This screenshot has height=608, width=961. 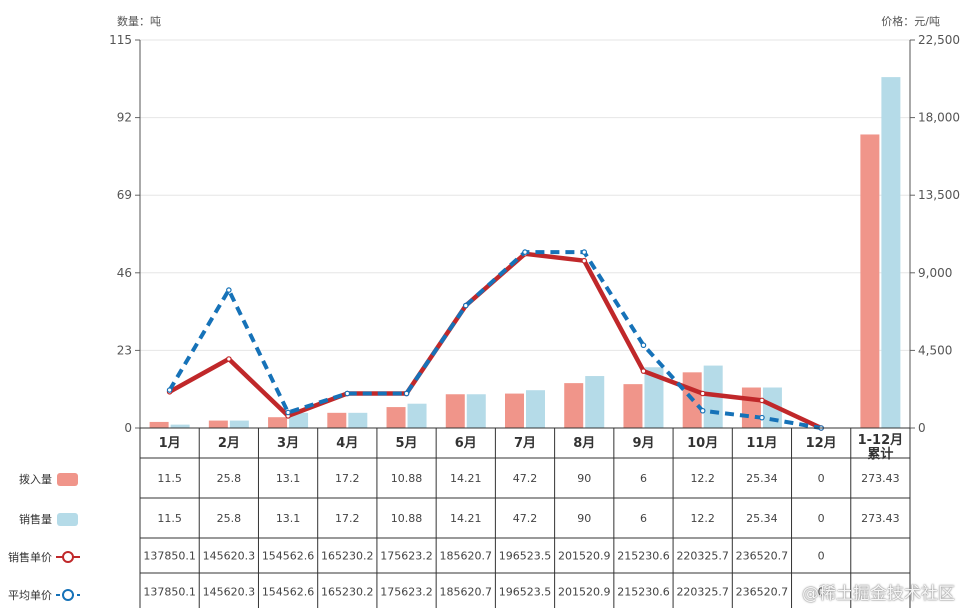 What do you see at coordinates (30, 595) in the screenshot?
I see `legend-label: 平均单价` at bounding box center [30, 595].